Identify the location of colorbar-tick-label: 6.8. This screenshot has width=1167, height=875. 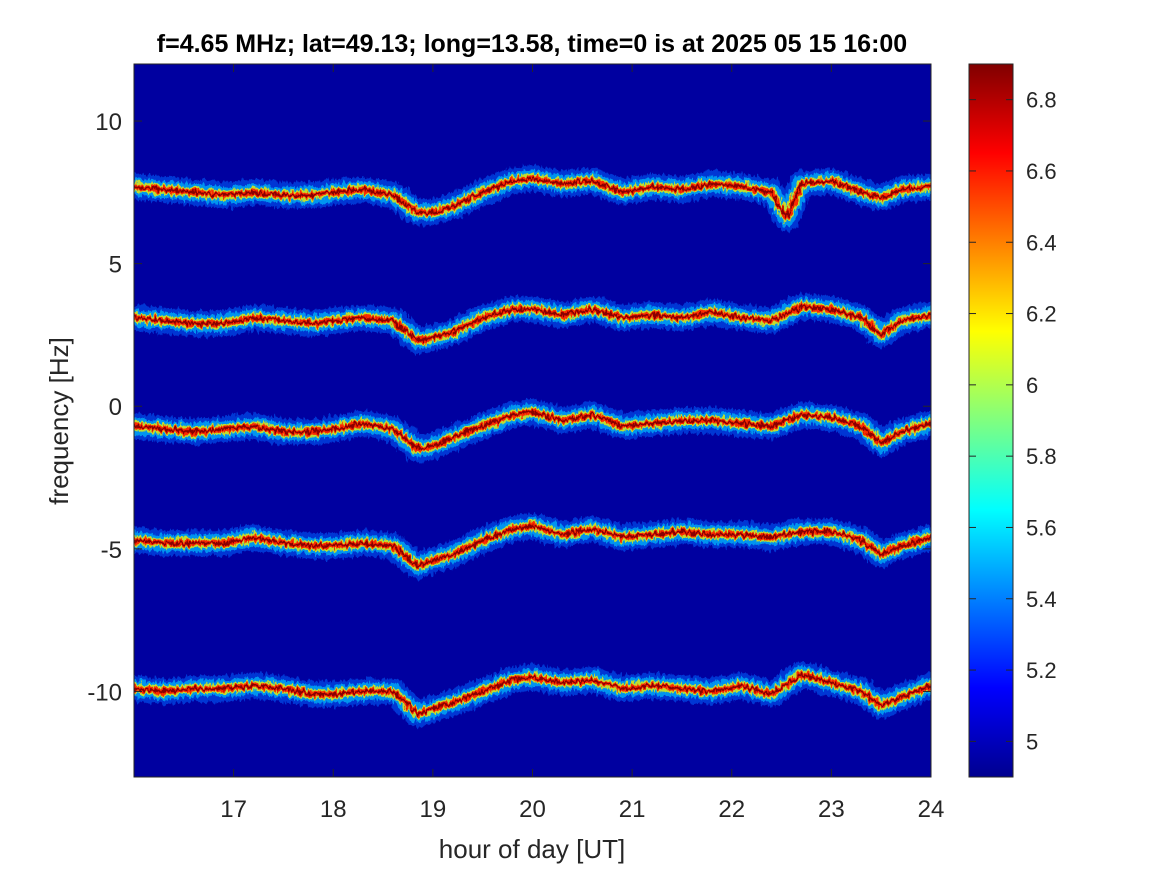
(1041, 100).